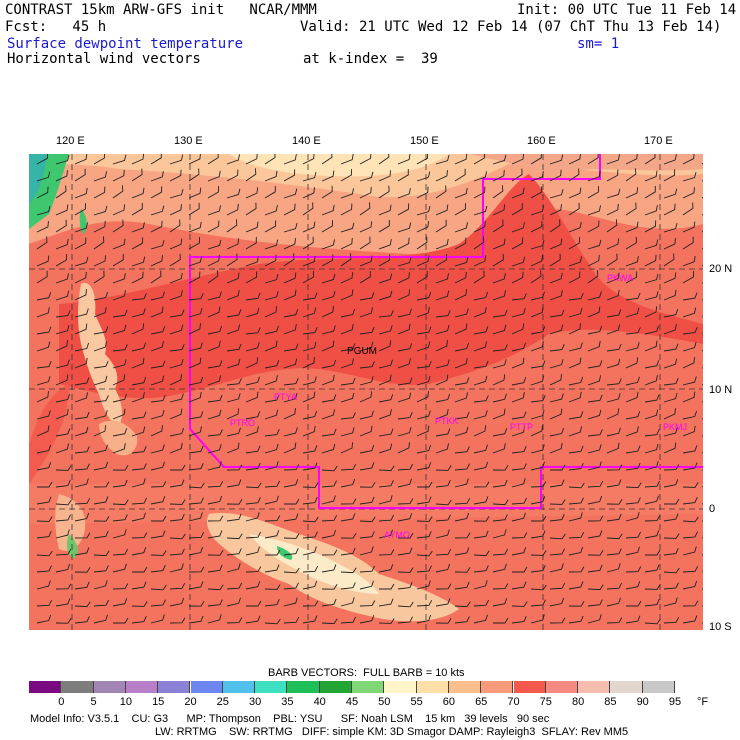 This screenshot has height=740, width=740. I want to click on smoothing-label: sm= 1, so click(598, 44).